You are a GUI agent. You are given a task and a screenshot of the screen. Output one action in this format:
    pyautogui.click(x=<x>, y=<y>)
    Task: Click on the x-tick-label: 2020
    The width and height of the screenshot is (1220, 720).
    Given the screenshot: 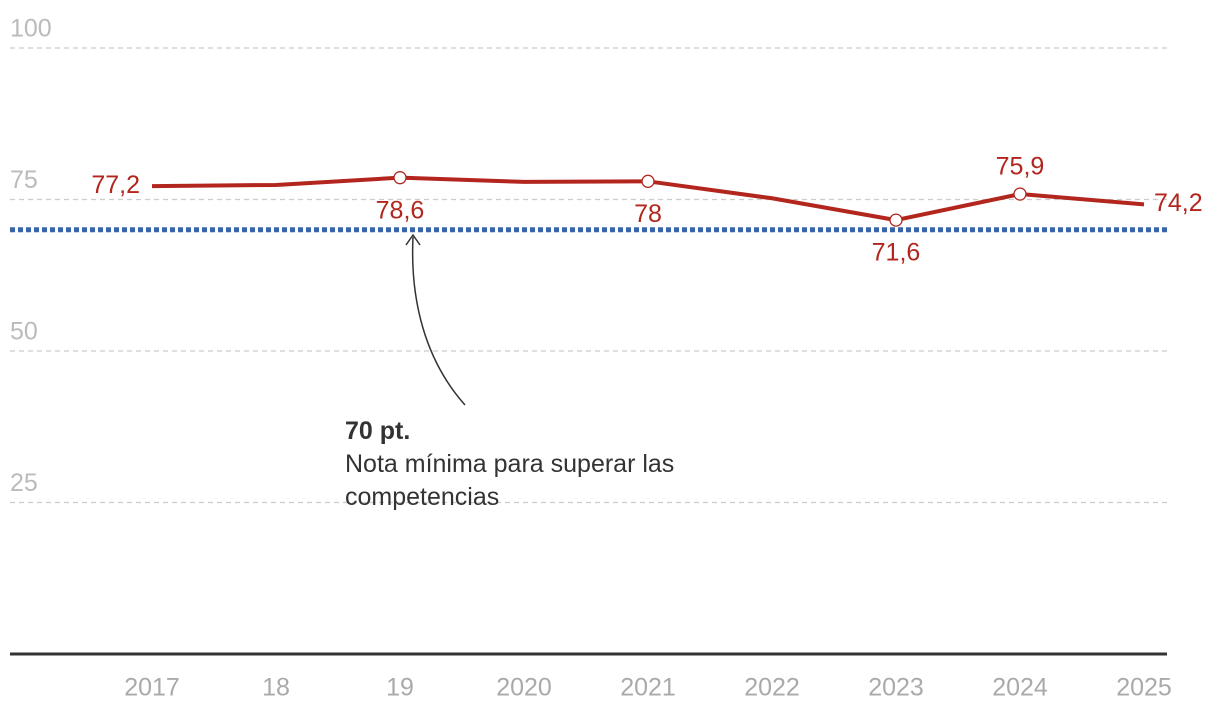 What is the action you would take?
    pyautogui.click(x=524, y=688)
    